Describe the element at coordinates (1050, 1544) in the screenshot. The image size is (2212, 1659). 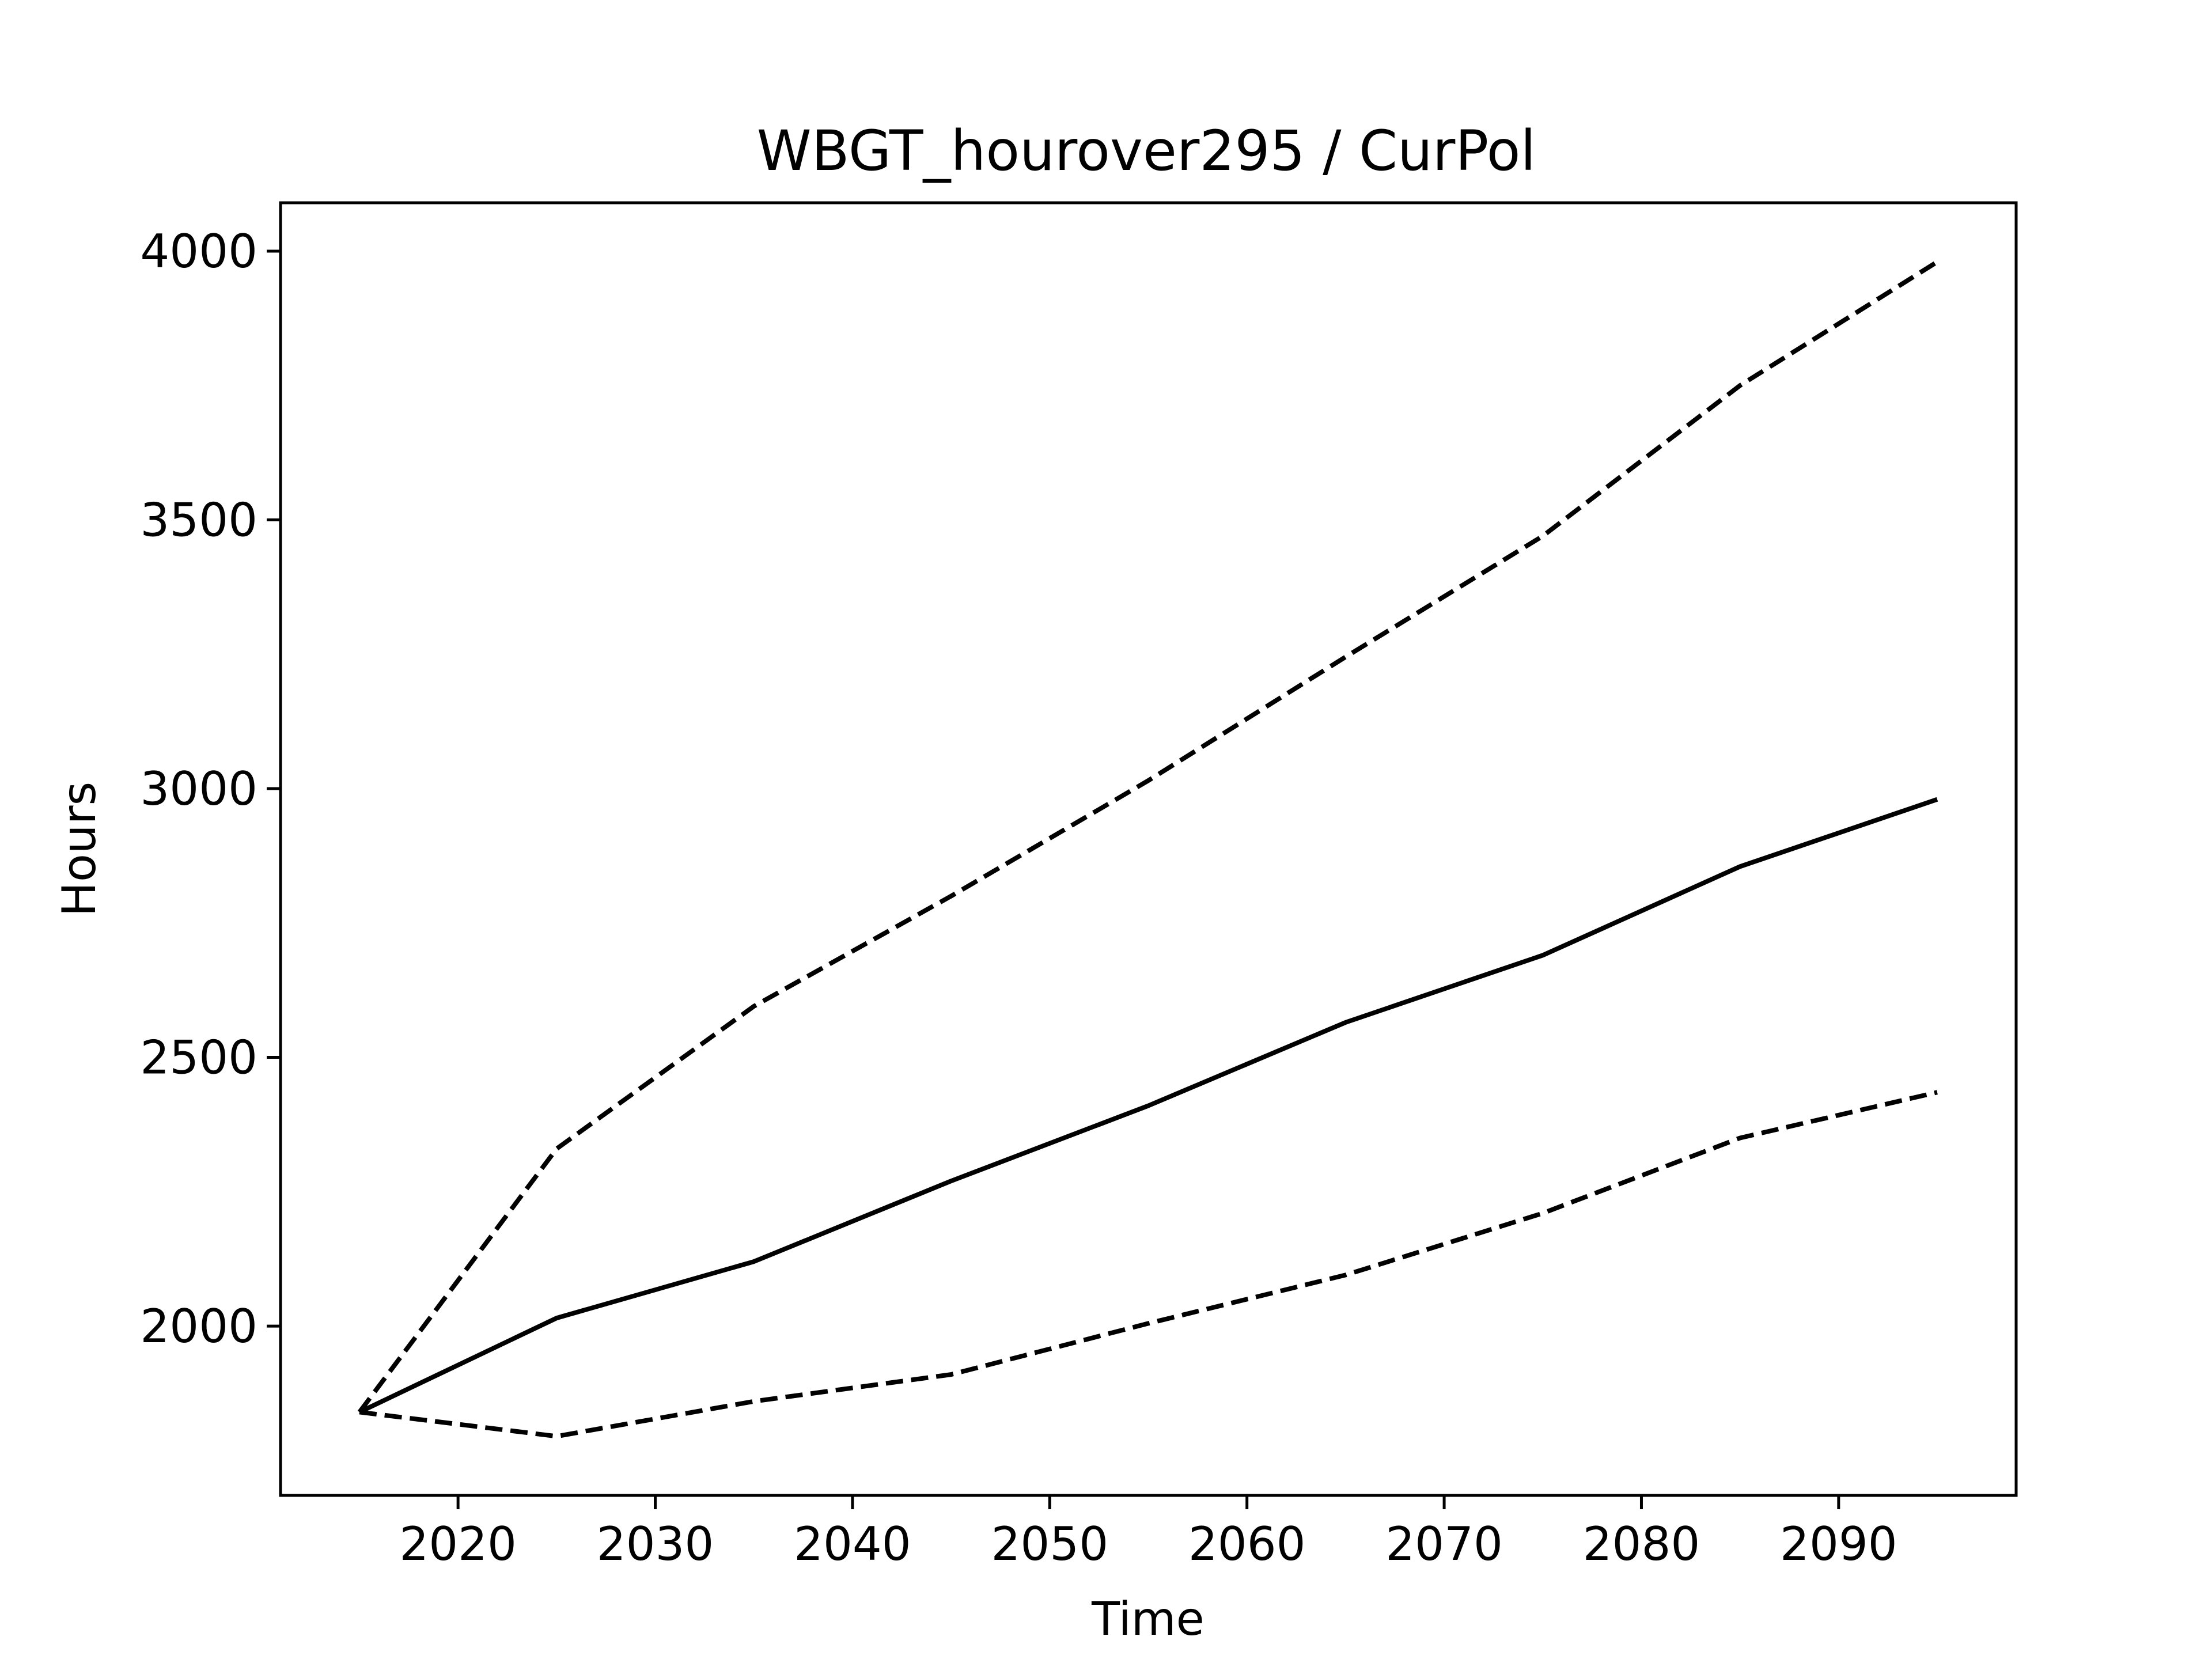
I see `x-tick-label: 2050` at that location.